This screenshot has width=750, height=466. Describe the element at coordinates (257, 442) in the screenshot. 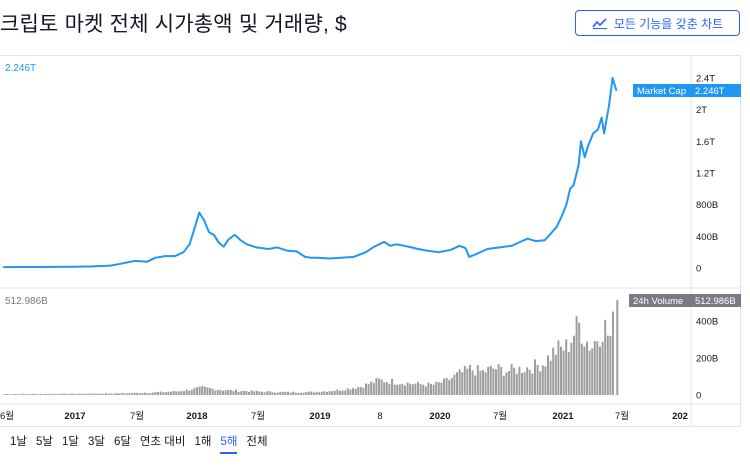

I see `range-option: 전체` at that location.